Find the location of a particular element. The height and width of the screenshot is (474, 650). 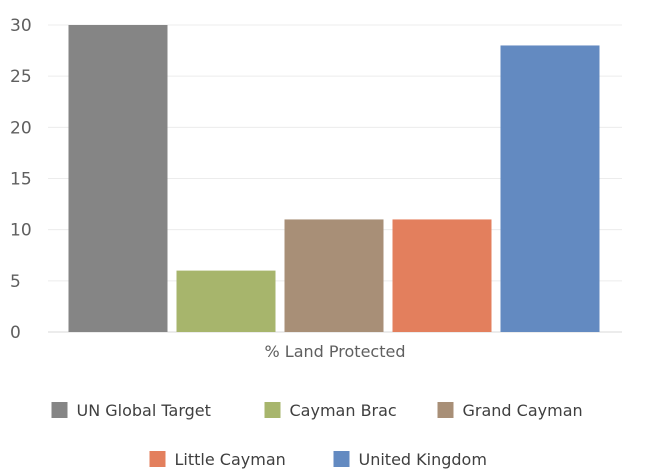

legend-item: Grand Cayman is located at coordinates (510, 410).